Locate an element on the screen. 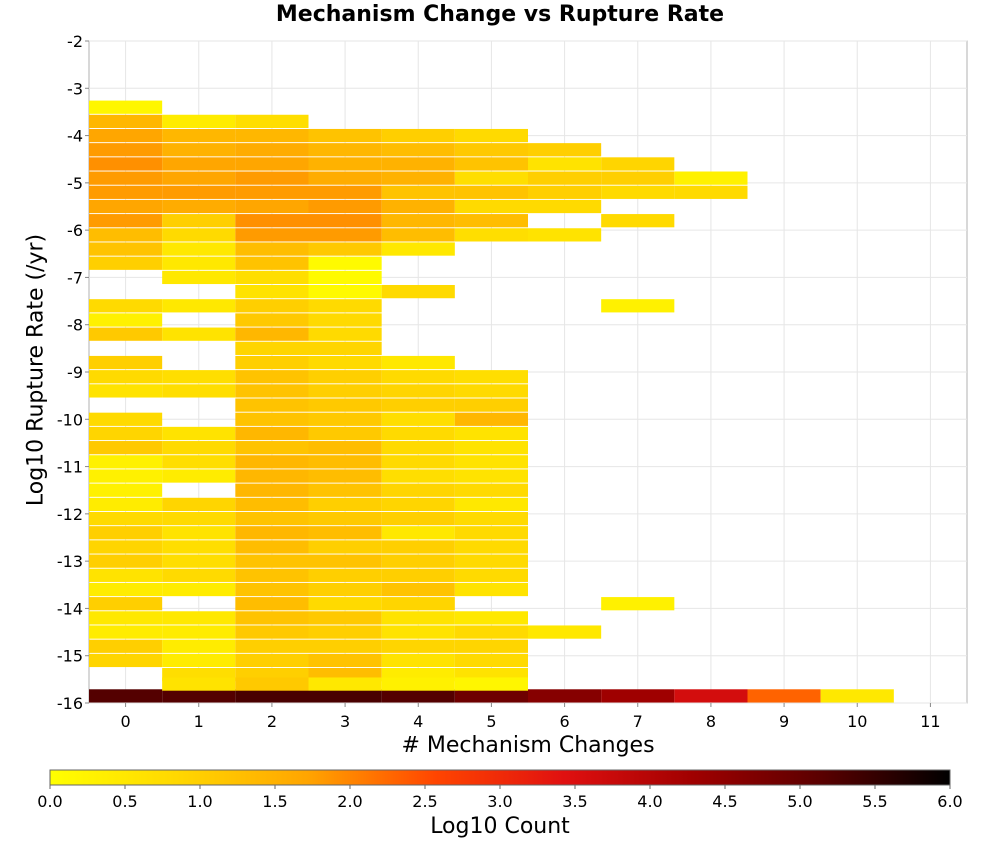 This screenshot has width=1000, height=850. y-tick-label: -3 is located at coordinates (75, 88).